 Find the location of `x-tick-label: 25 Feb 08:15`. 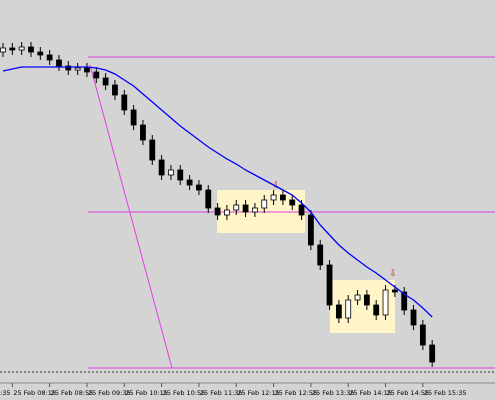

x-tick-label: 25 Feb 08:15 is located at coordinates (34, 393).